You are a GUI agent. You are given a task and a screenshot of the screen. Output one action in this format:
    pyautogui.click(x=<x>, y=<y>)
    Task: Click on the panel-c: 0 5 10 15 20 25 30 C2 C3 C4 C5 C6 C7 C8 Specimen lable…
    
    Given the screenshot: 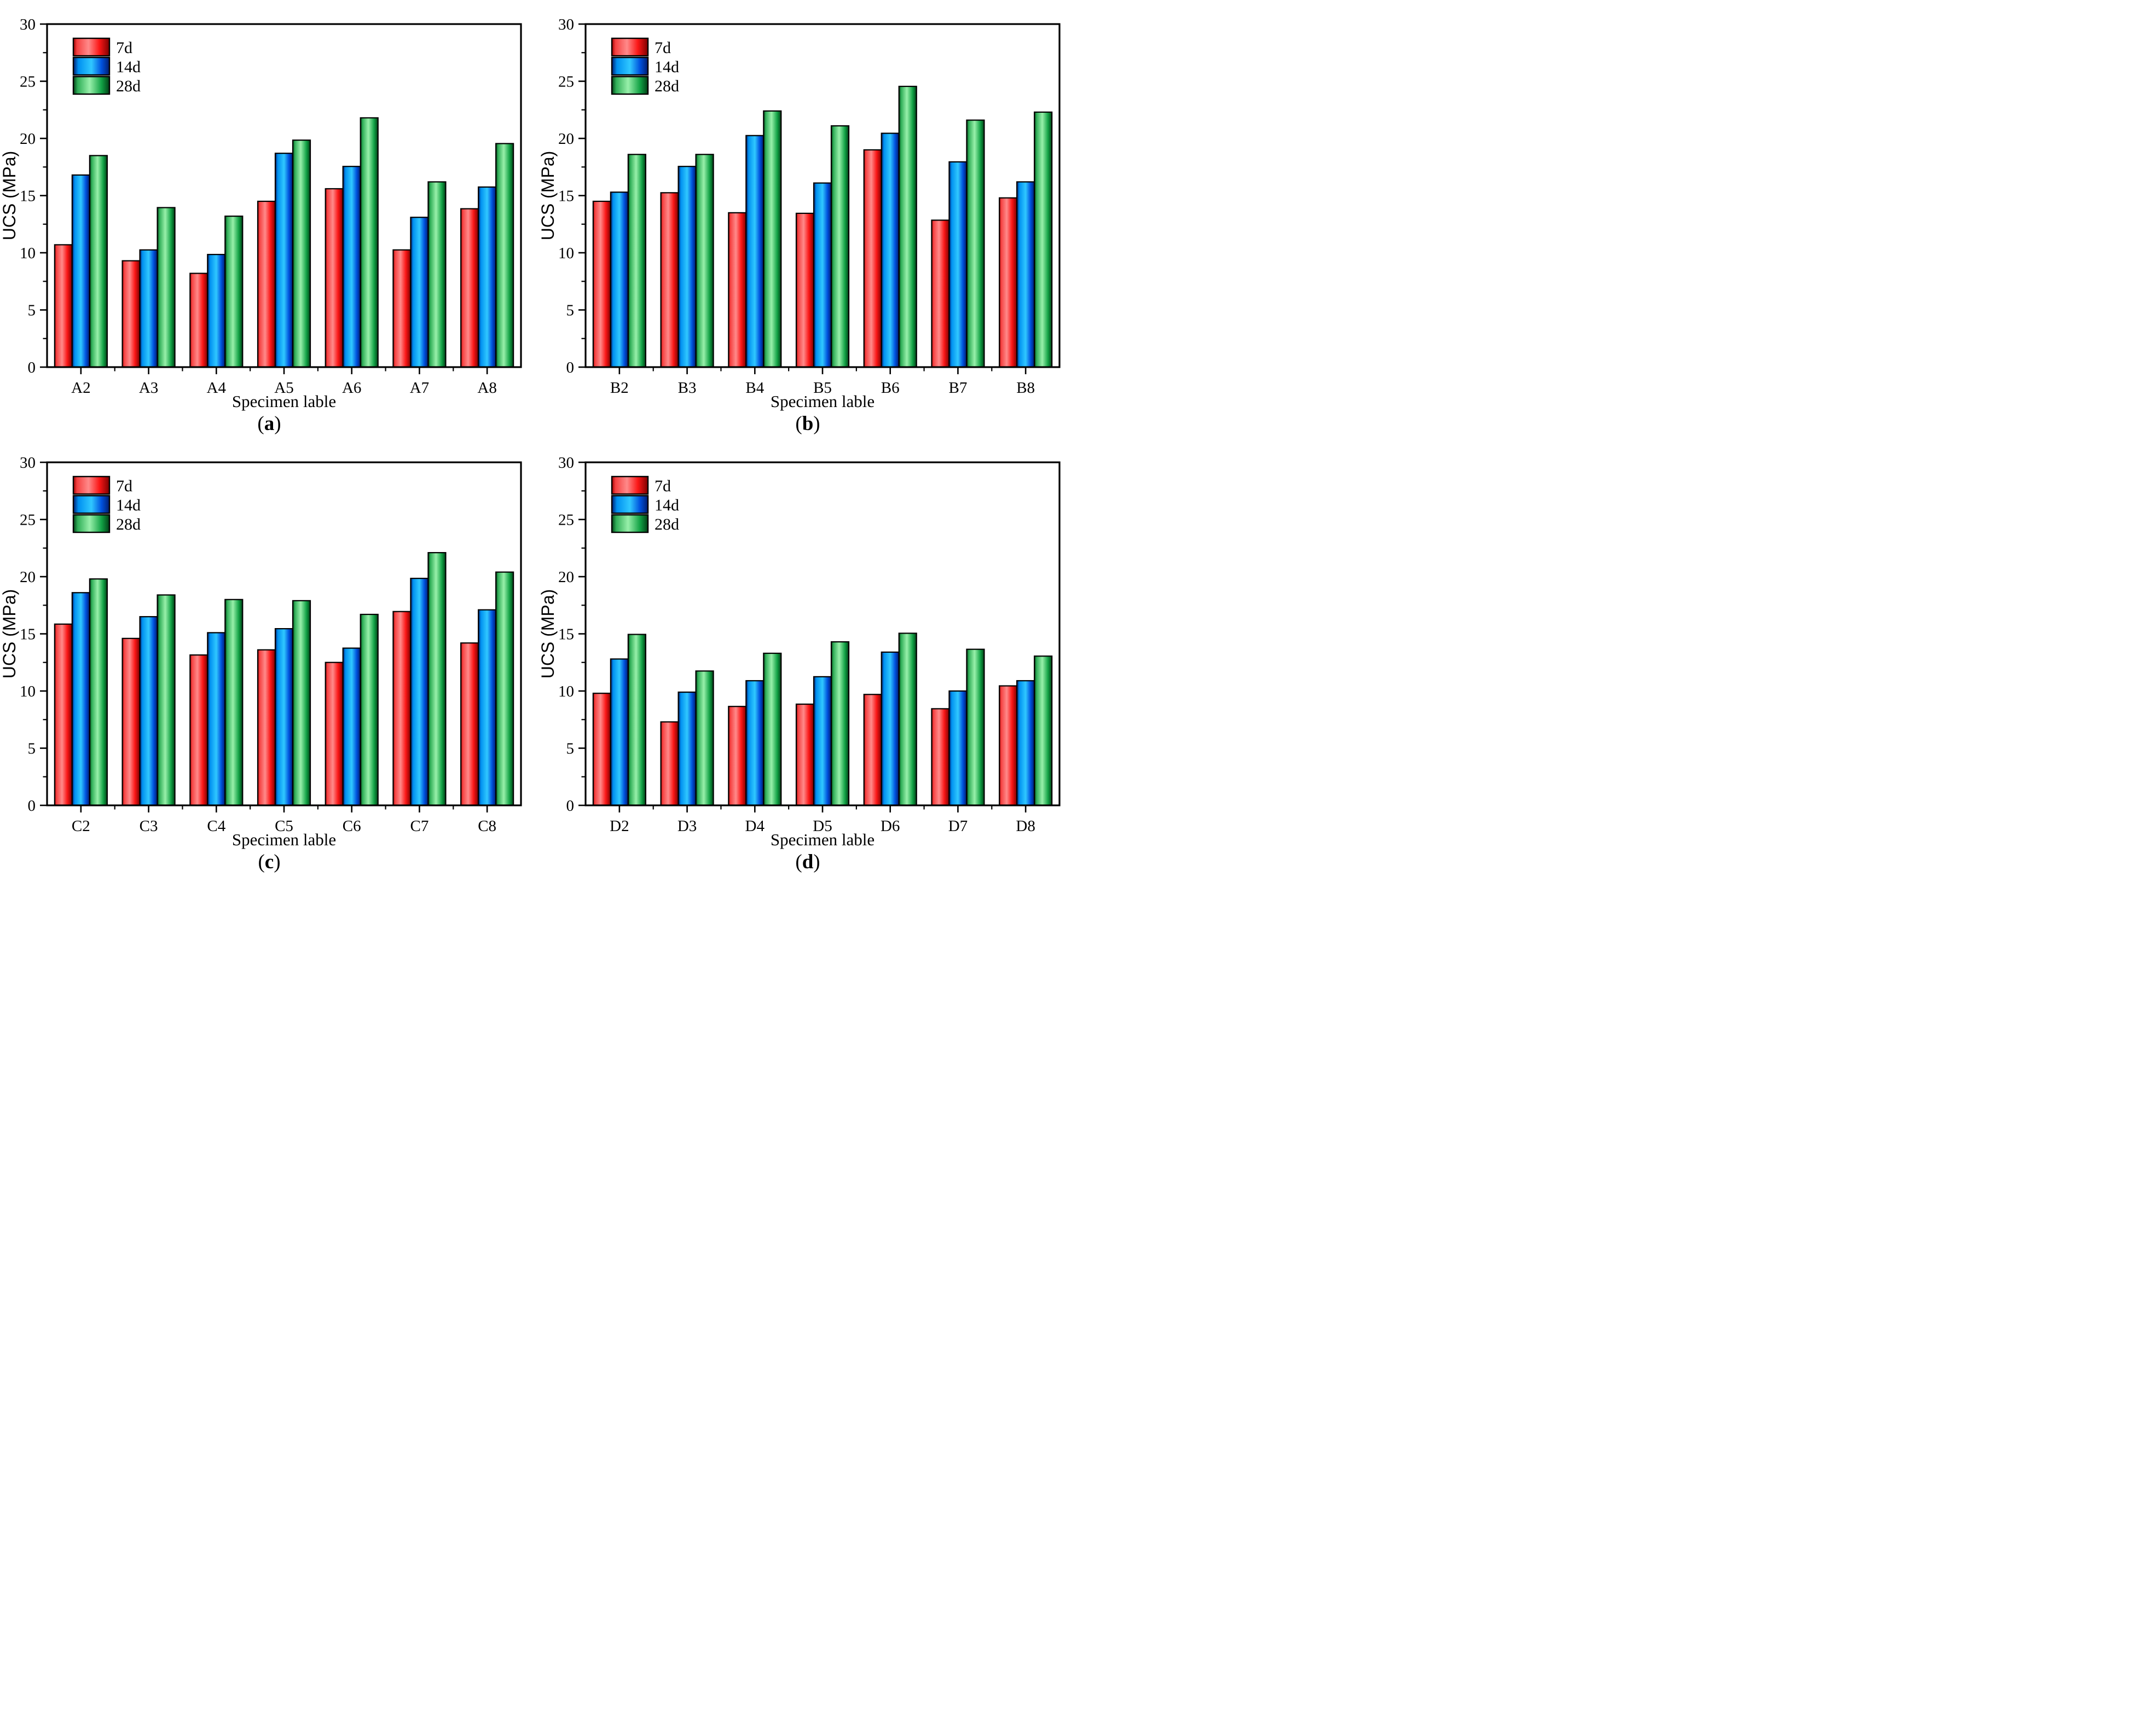 What is the action you would take?
    pyautogui.click(x=269, y=660)
    